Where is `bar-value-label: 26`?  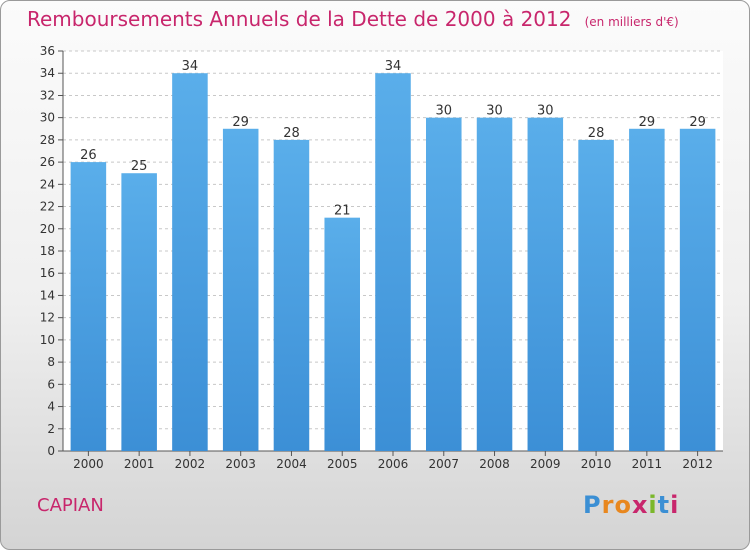
bar-value-label: 26 is located at coordinates (88, 155).